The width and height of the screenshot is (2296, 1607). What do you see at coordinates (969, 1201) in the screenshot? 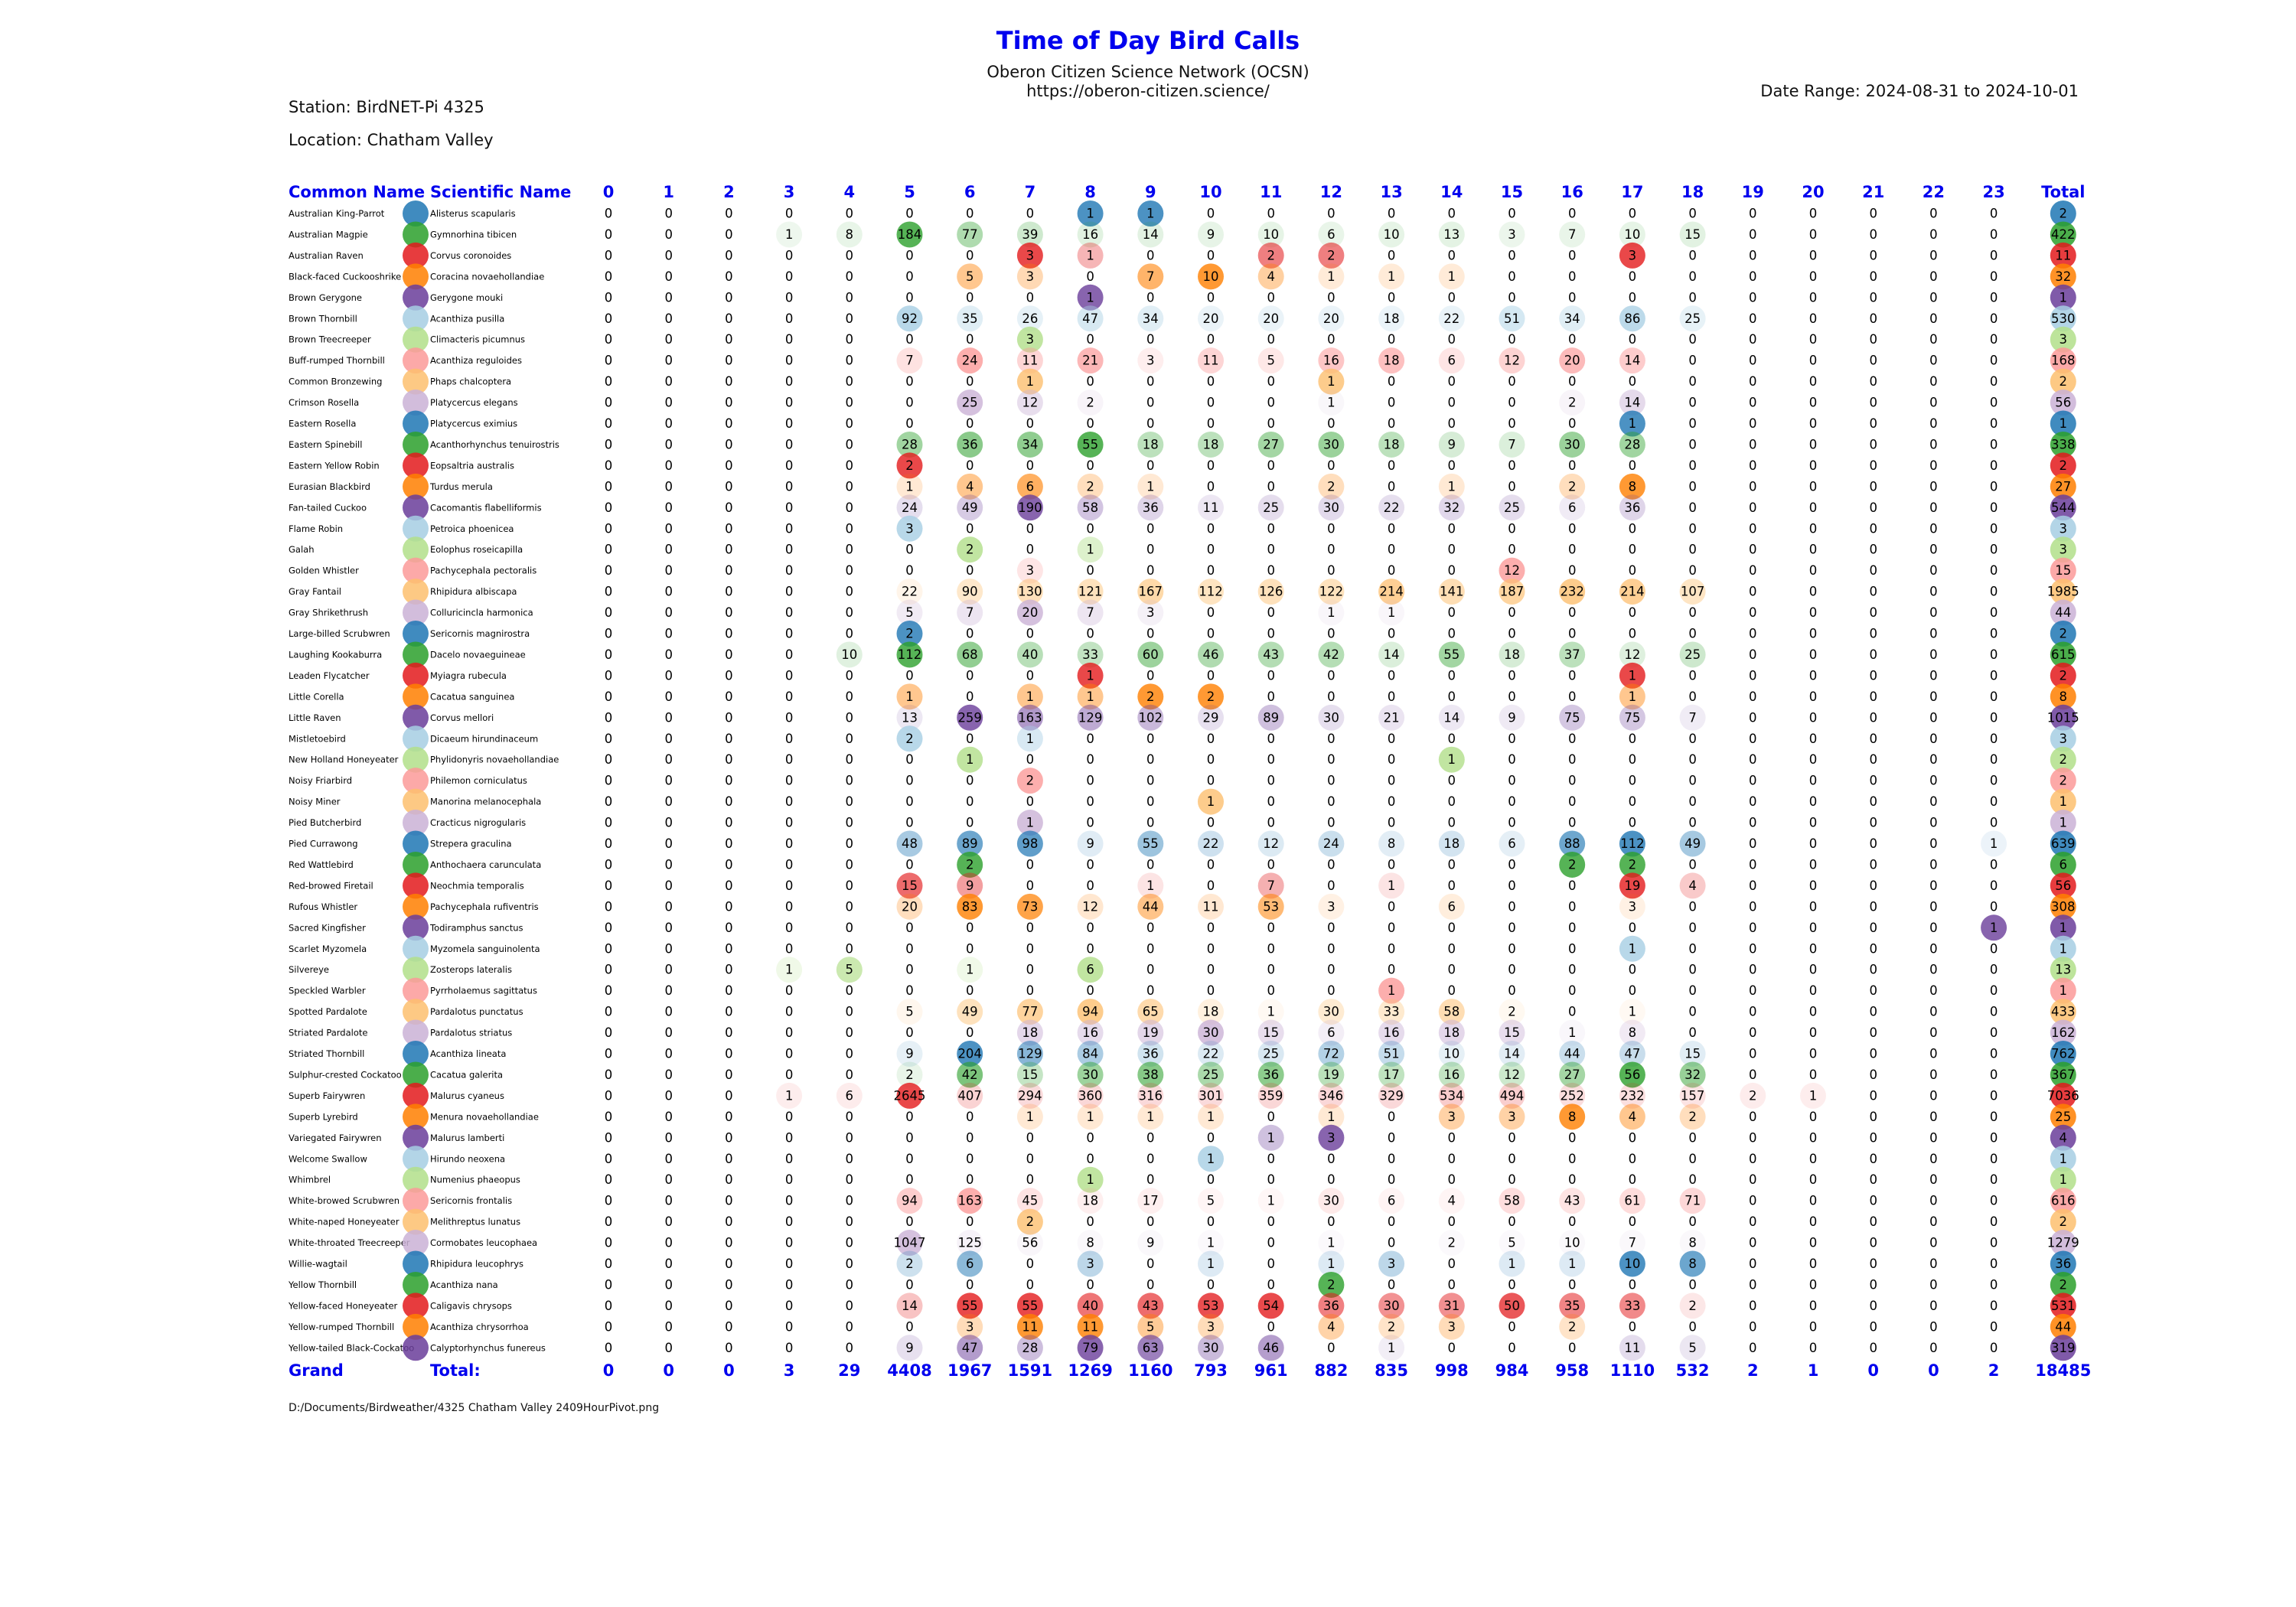
I see `count-value: 163` at bounding box center [969, 1201].